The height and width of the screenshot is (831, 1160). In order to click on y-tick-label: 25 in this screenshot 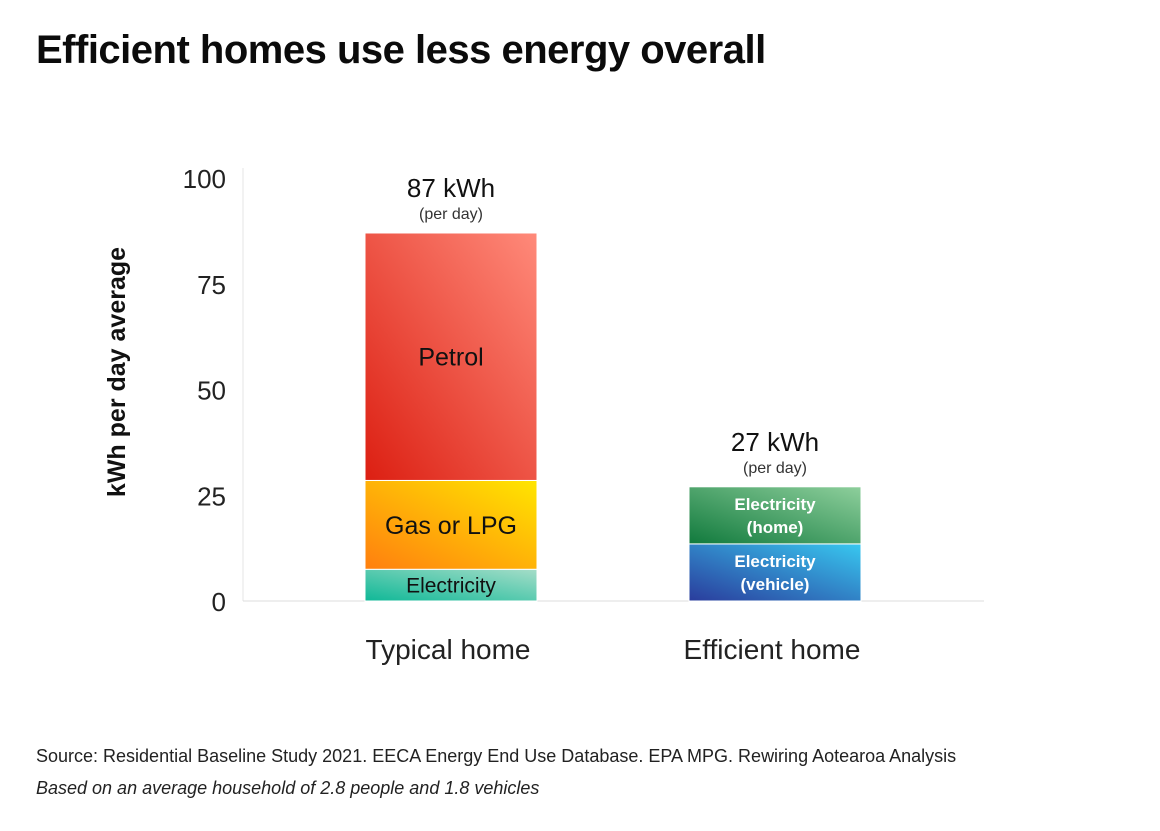, I will do `click(211, 496)`.